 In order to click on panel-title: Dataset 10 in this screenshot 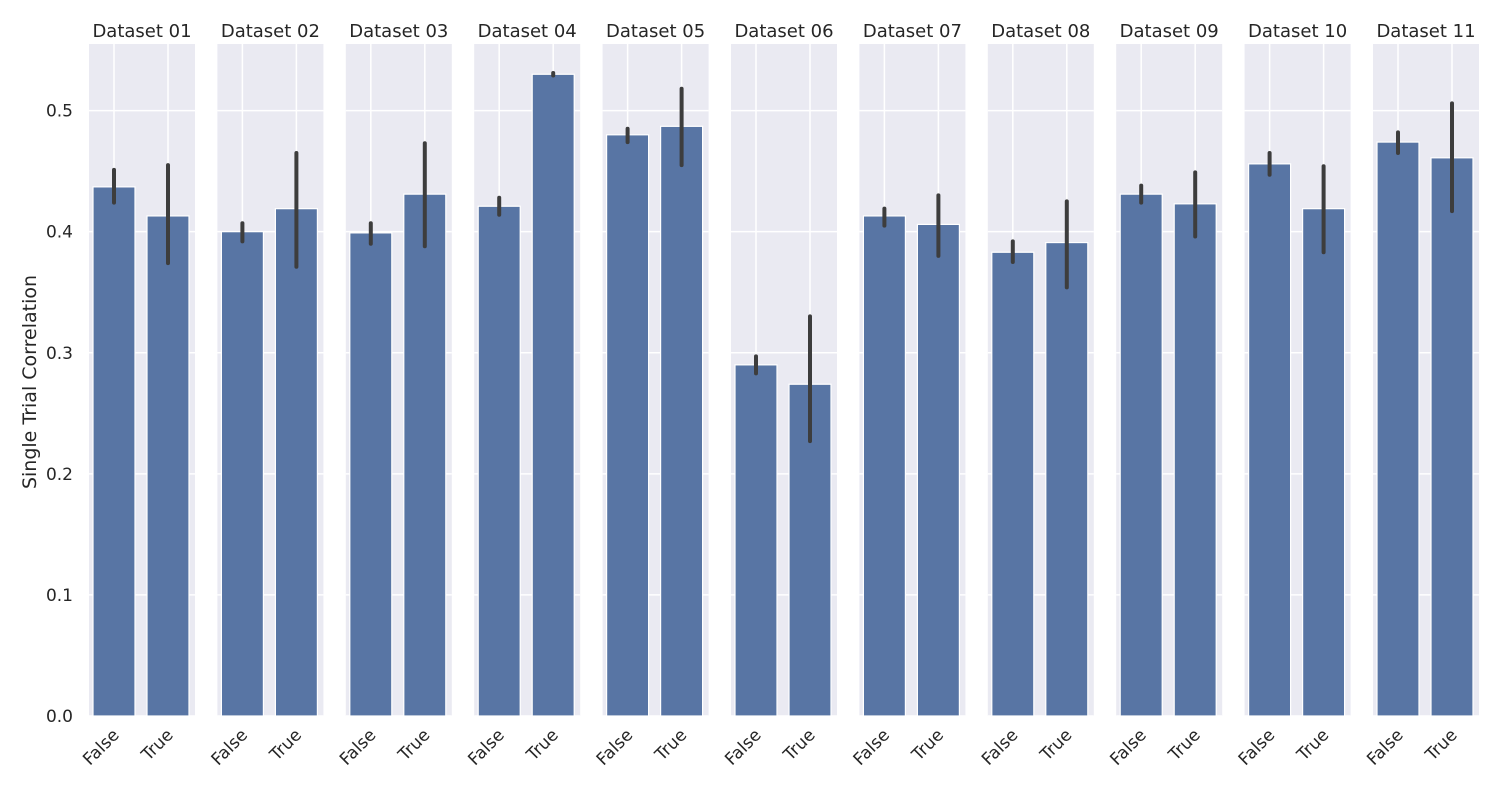, I will do `click(1297, 31)`.